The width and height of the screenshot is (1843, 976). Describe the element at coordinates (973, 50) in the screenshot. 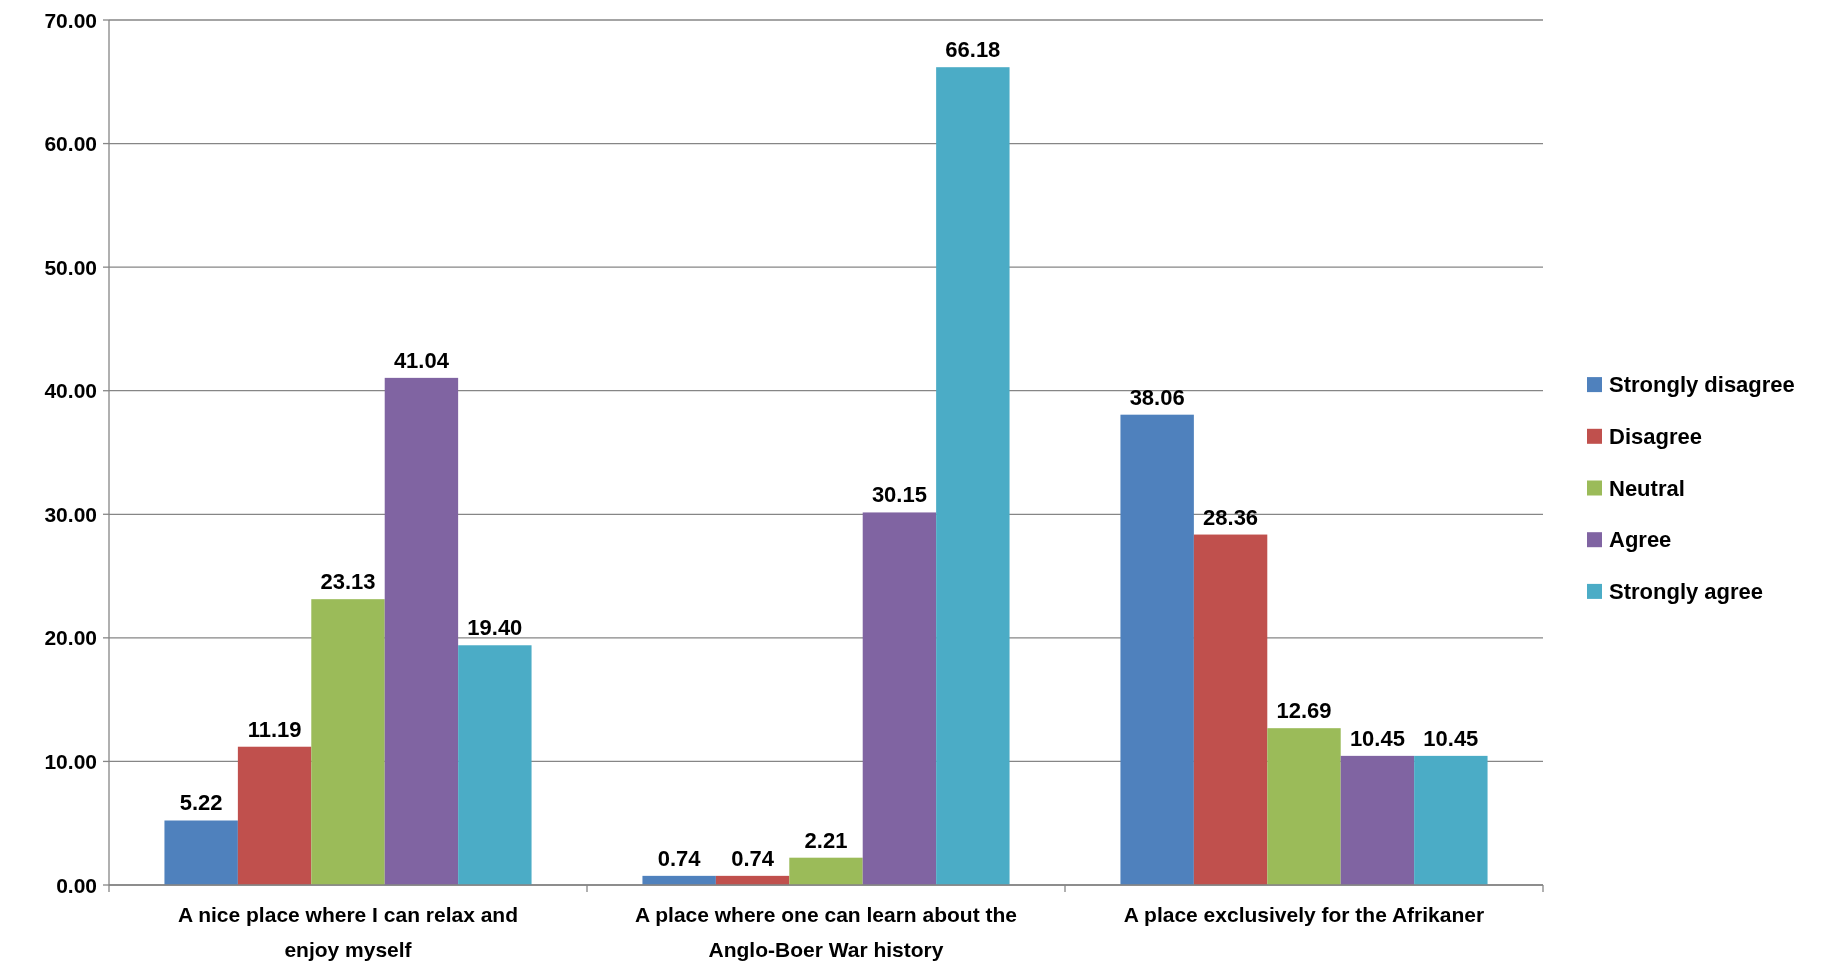

I see `data-label: 66.18` at that location.